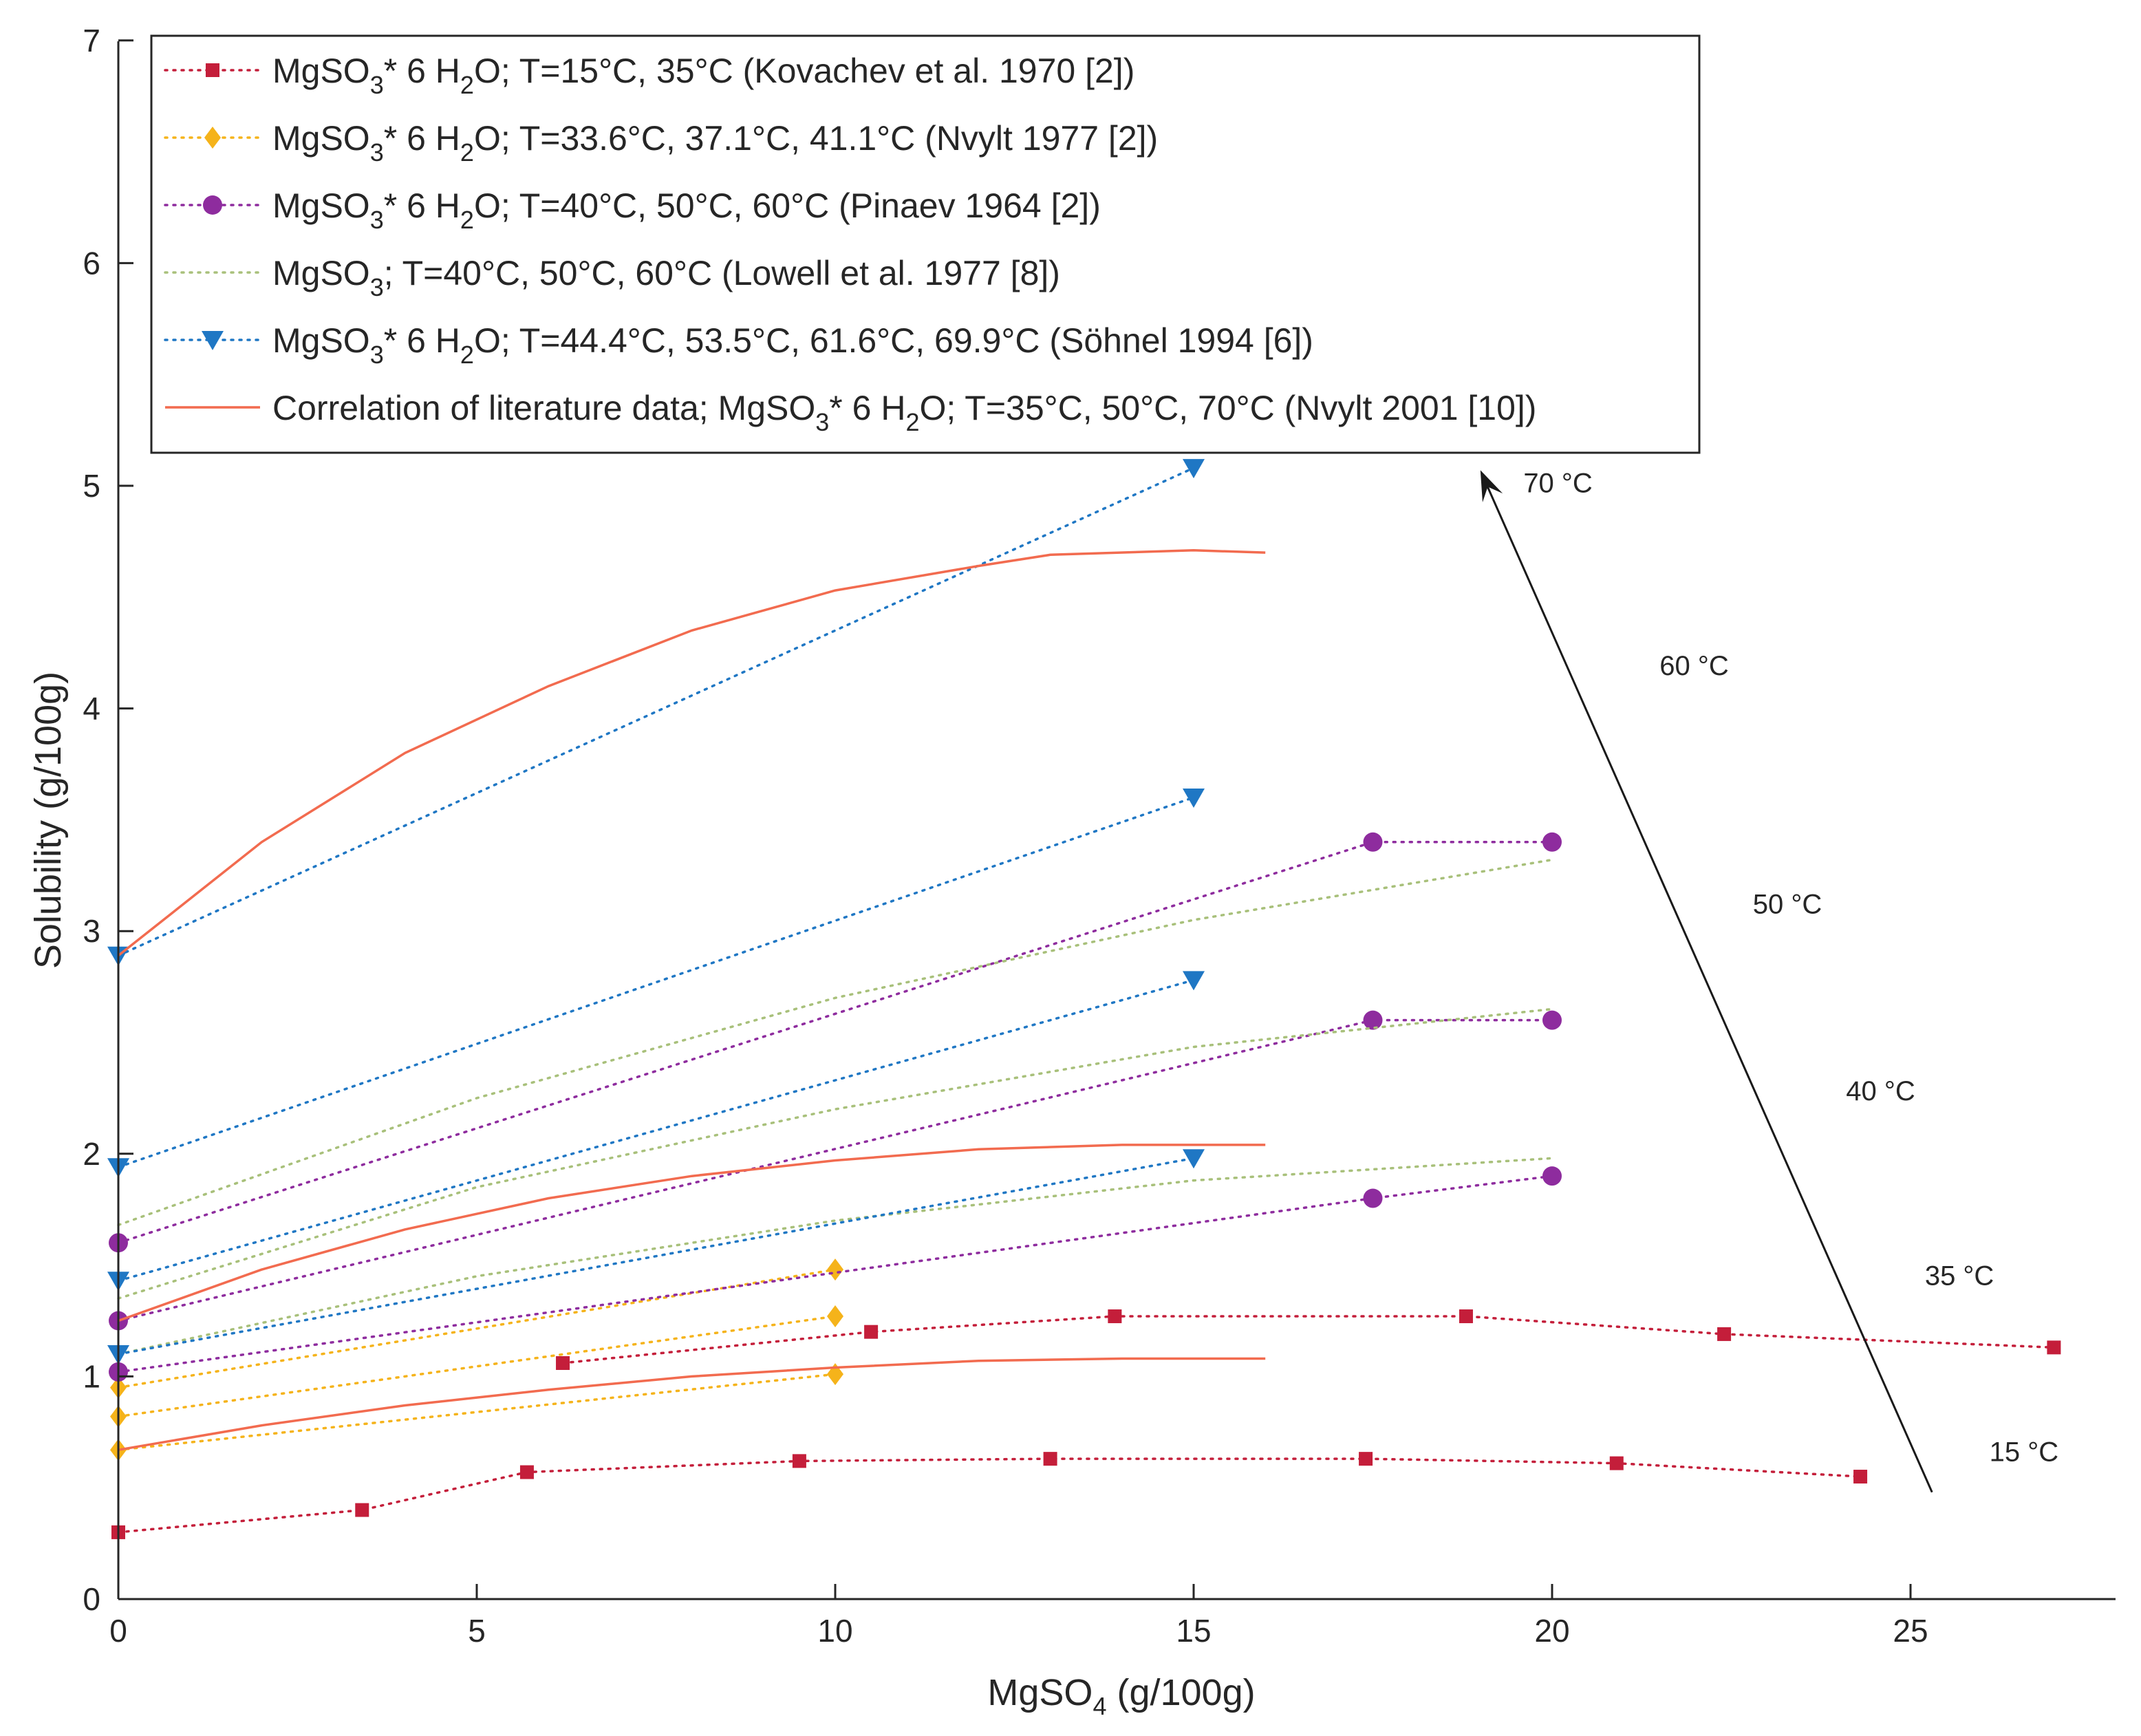  I want to click on y-axis-title: Solubility (g/100g), so click(48, 820).